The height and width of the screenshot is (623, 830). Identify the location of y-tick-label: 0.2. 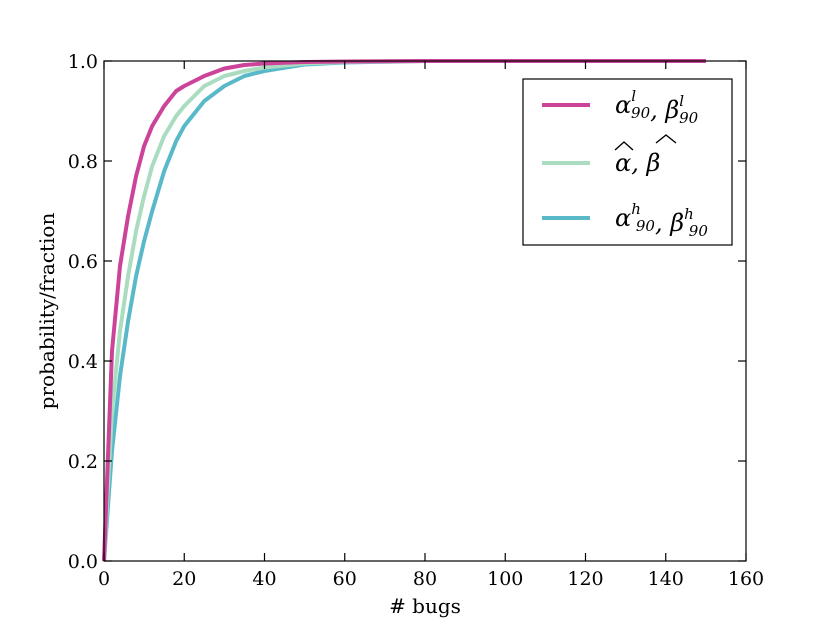
(83, 462).